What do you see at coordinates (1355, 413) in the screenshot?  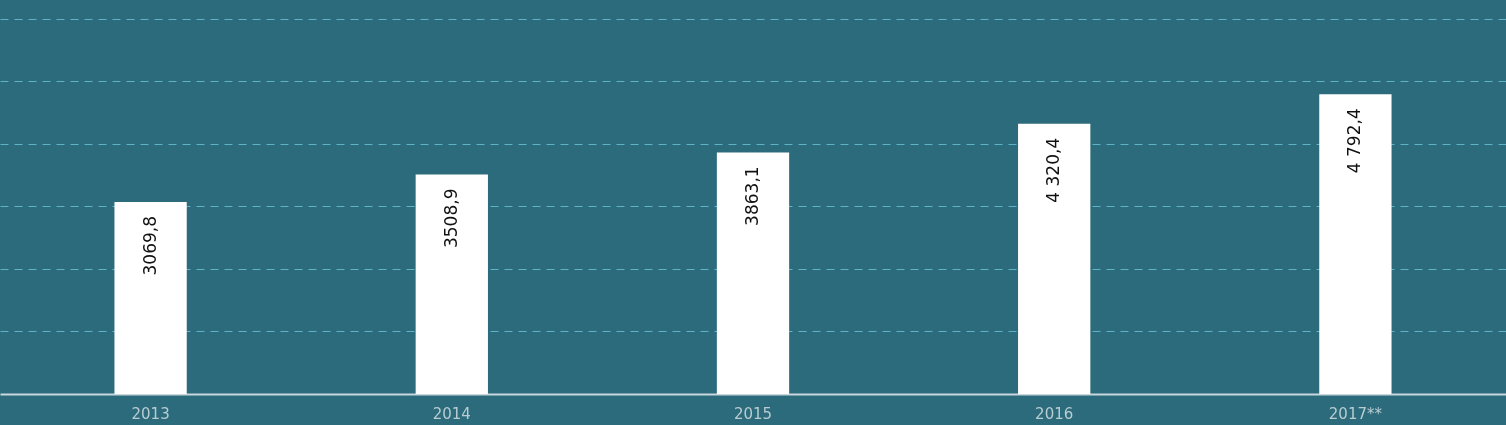 I see `x-tick-label: 2017**` at bounding box center [1355, 413].